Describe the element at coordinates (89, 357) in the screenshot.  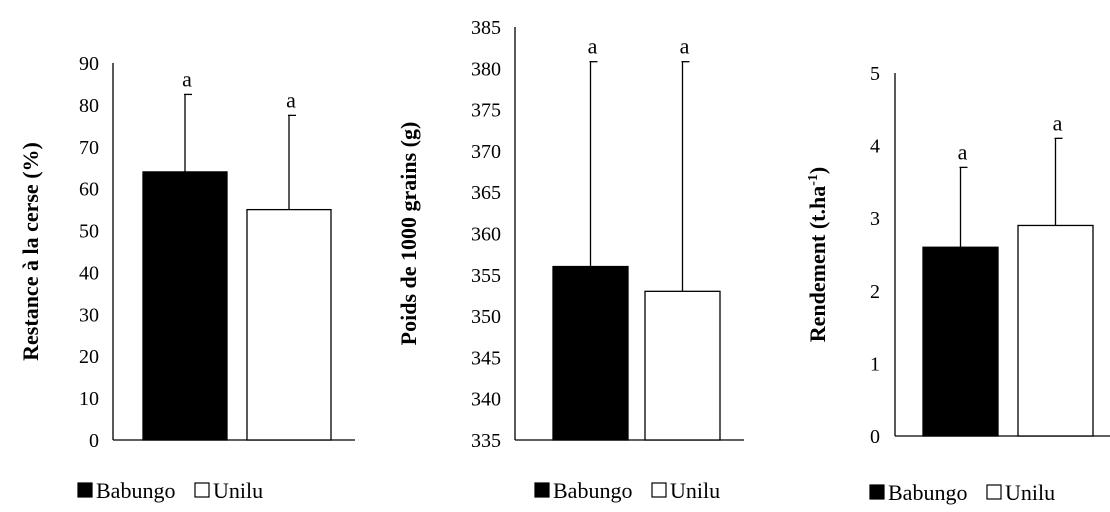
I see `y-tick-label: 20` at that location.